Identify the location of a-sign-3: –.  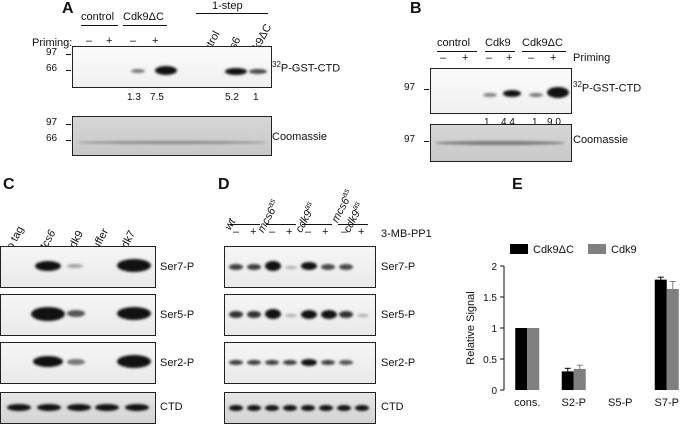
(133, 41).